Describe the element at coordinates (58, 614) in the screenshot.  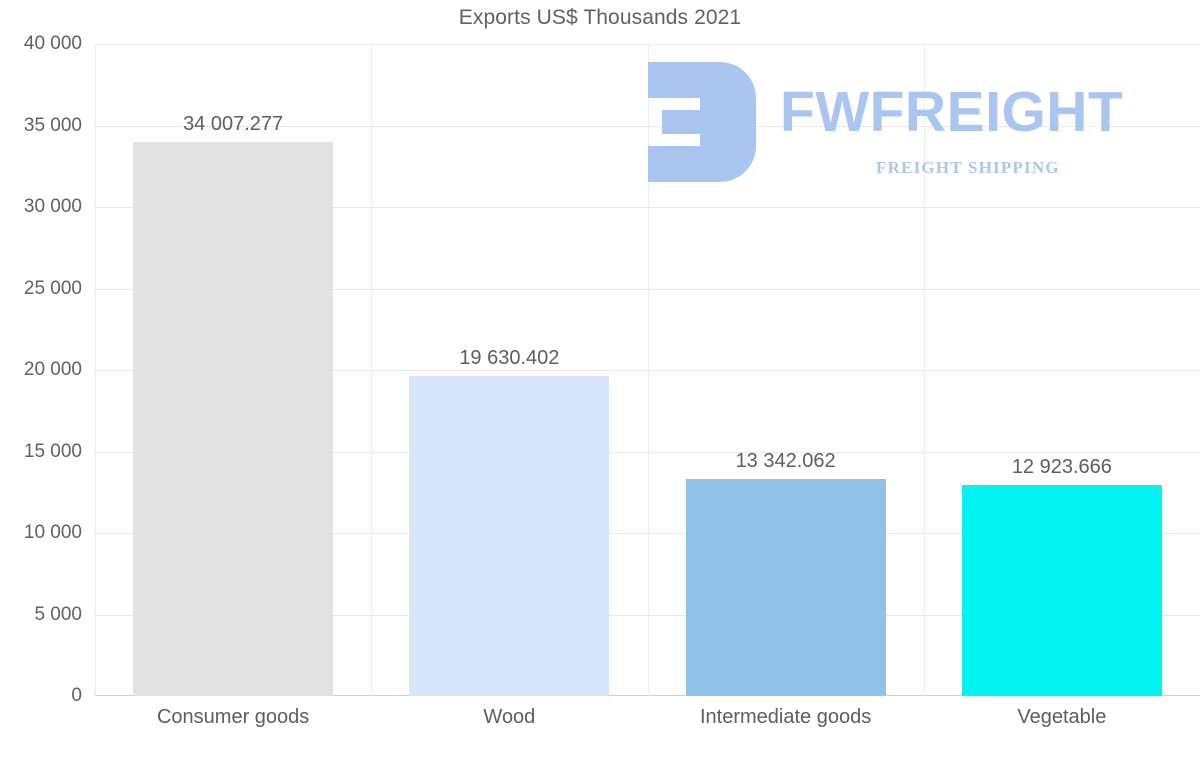
I see `y-axis-tick-label: 5 000` at that location.